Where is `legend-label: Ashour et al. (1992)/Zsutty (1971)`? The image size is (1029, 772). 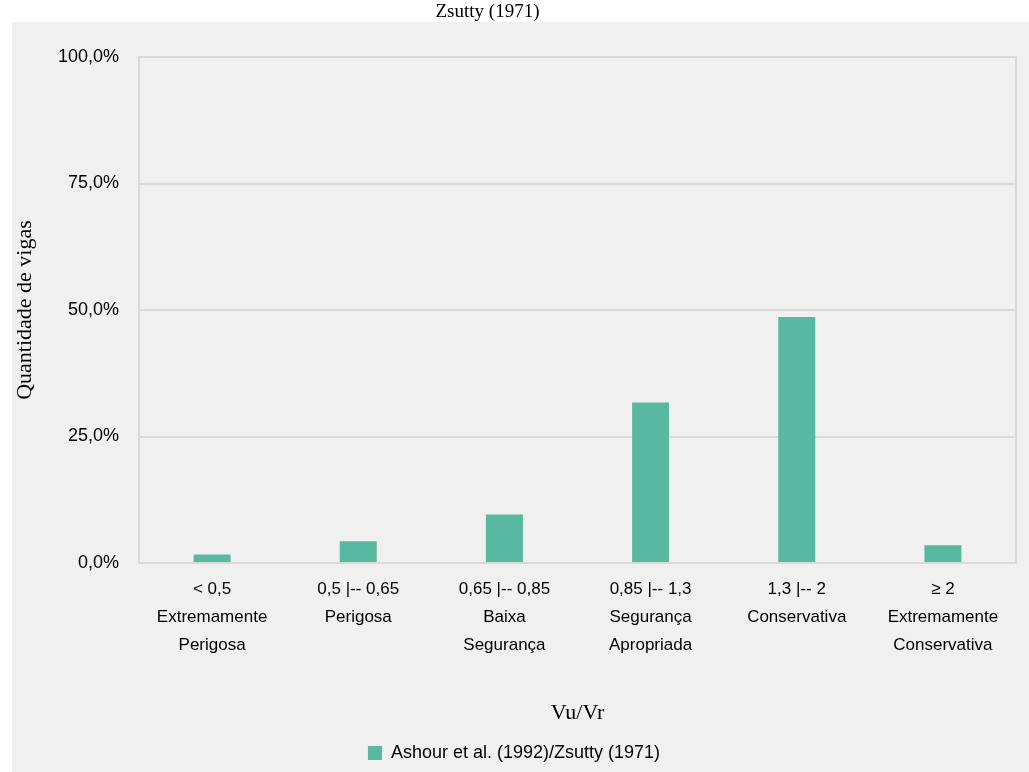
legend-label: Ashour et al. (1992)/Zsutty (1971) is located at coordinates (525, 751).